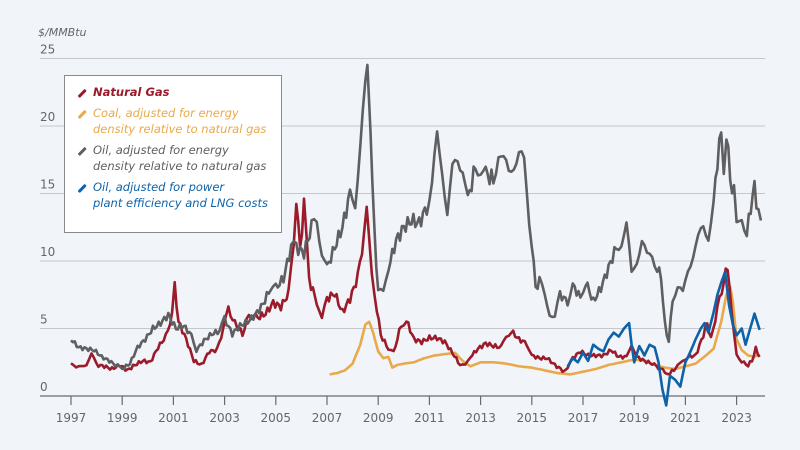 The height and width of the screenshot is (450, 800). Describe the element at coordinates (327, 418) in the screenshot. I see `x-tick-label: 2007` at that location.